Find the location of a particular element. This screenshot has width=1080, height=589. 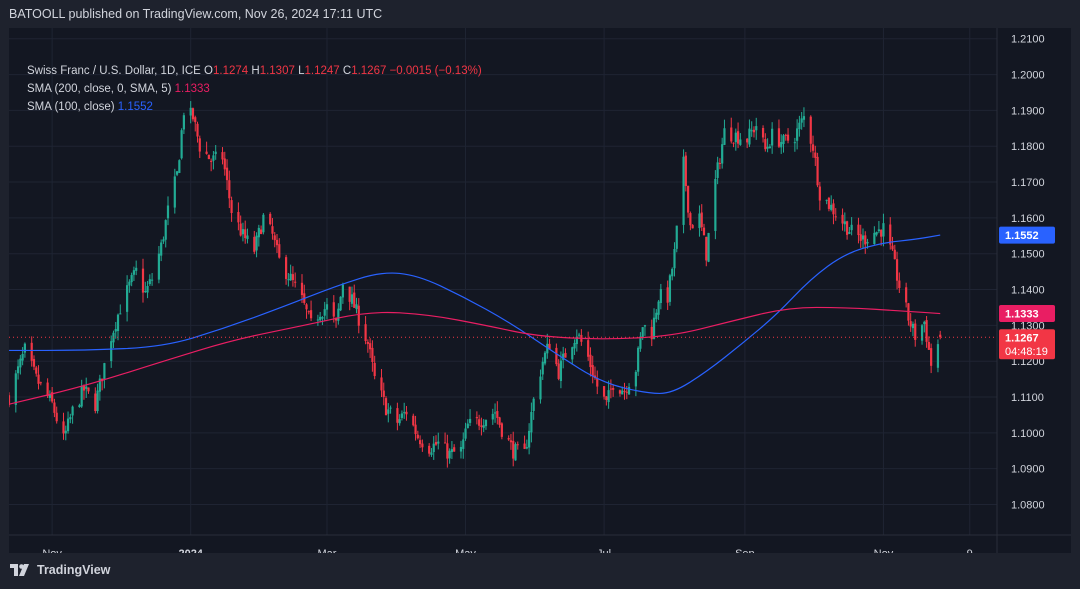

x-tick-label: 2024 is located at coordinates (190, 550).